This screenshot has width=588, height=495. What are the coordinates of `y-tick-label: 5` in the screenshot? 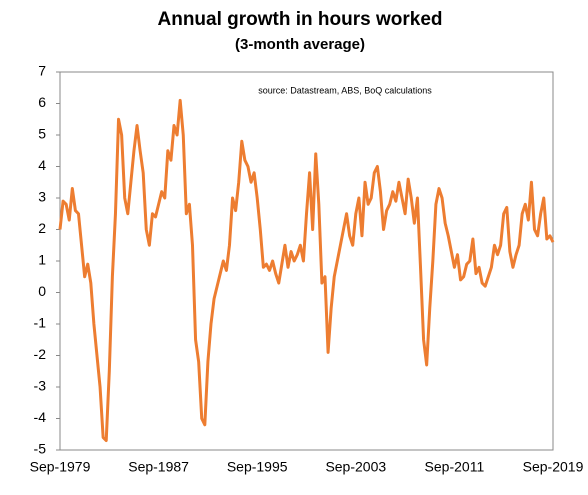 It's located at (42, 134).